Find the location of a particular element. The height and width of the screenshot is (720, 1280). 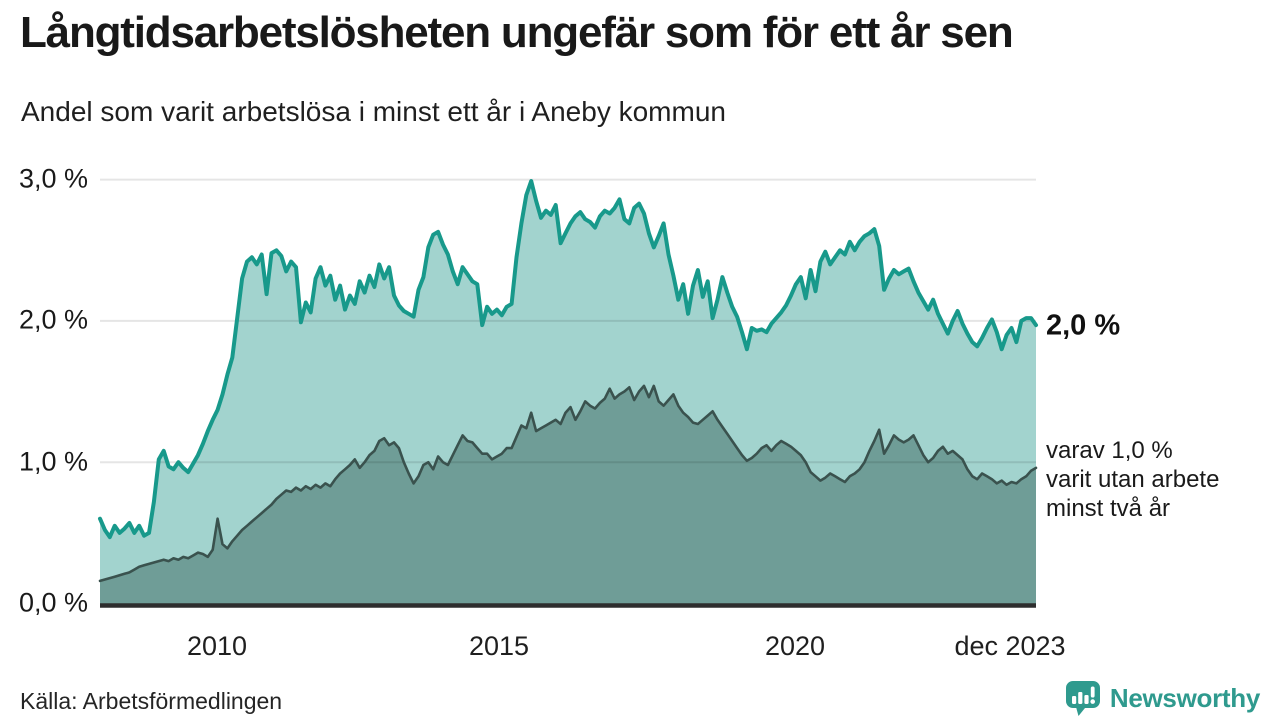

x-axis-tick-2010: 2010 is located at coordinates (217, 646).